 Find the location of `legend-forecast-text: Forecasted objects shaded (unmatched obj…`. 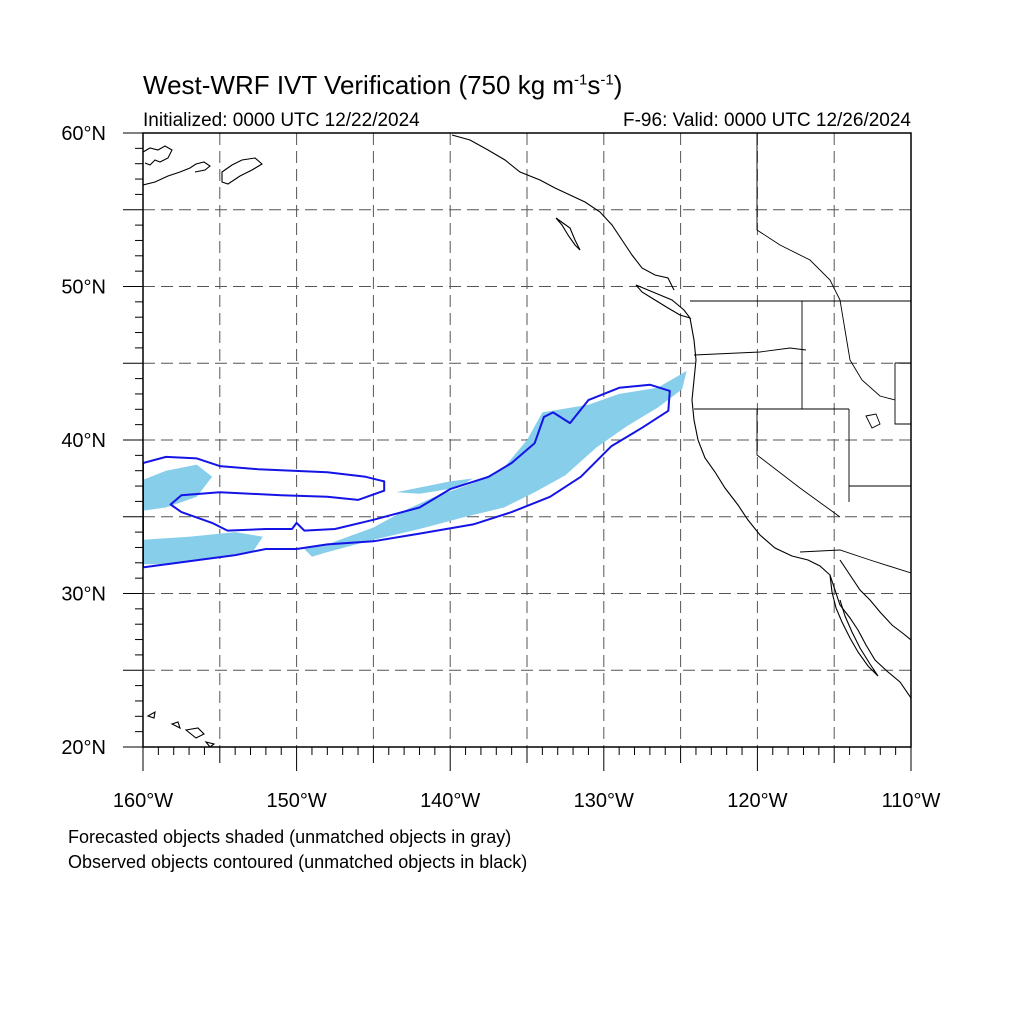

legend-forecast-text: Forecasted objects shaded (unmatched obj… is located at coordinates (290, 837).